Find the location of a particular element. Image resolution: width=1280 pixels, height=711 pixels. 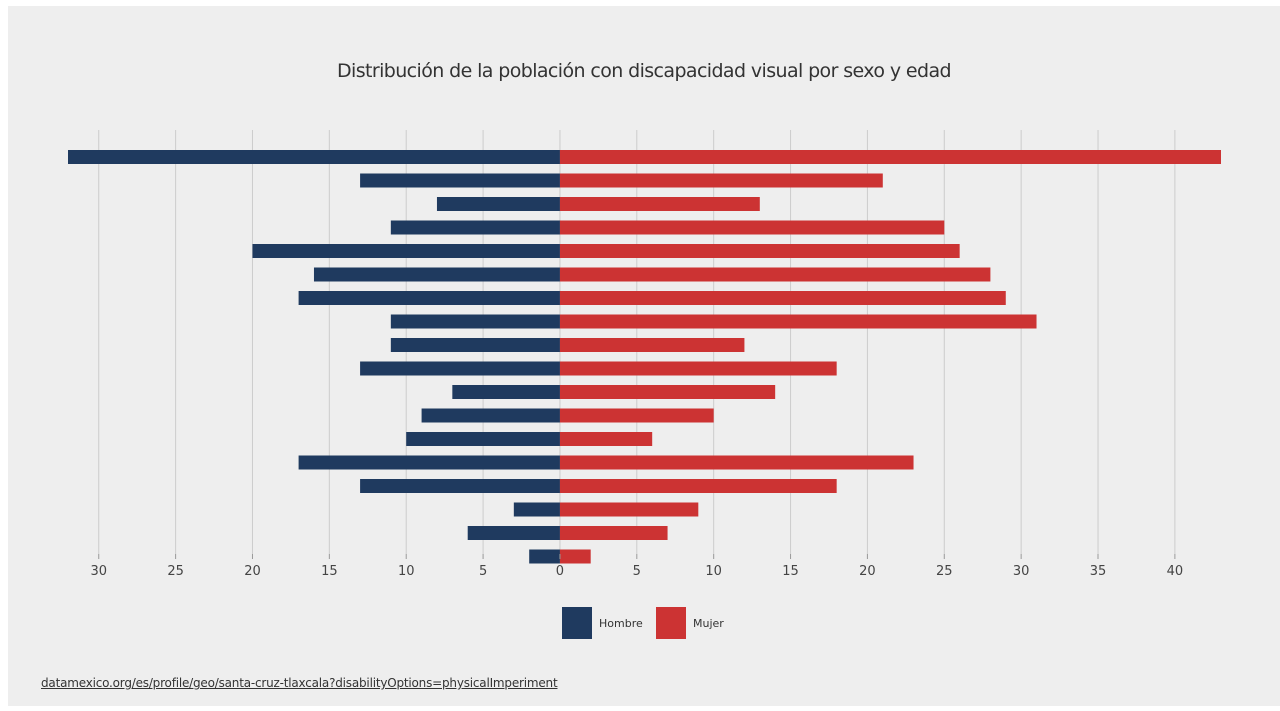

legend-item-hombre: Hombre is located at coordinates (602, 623).